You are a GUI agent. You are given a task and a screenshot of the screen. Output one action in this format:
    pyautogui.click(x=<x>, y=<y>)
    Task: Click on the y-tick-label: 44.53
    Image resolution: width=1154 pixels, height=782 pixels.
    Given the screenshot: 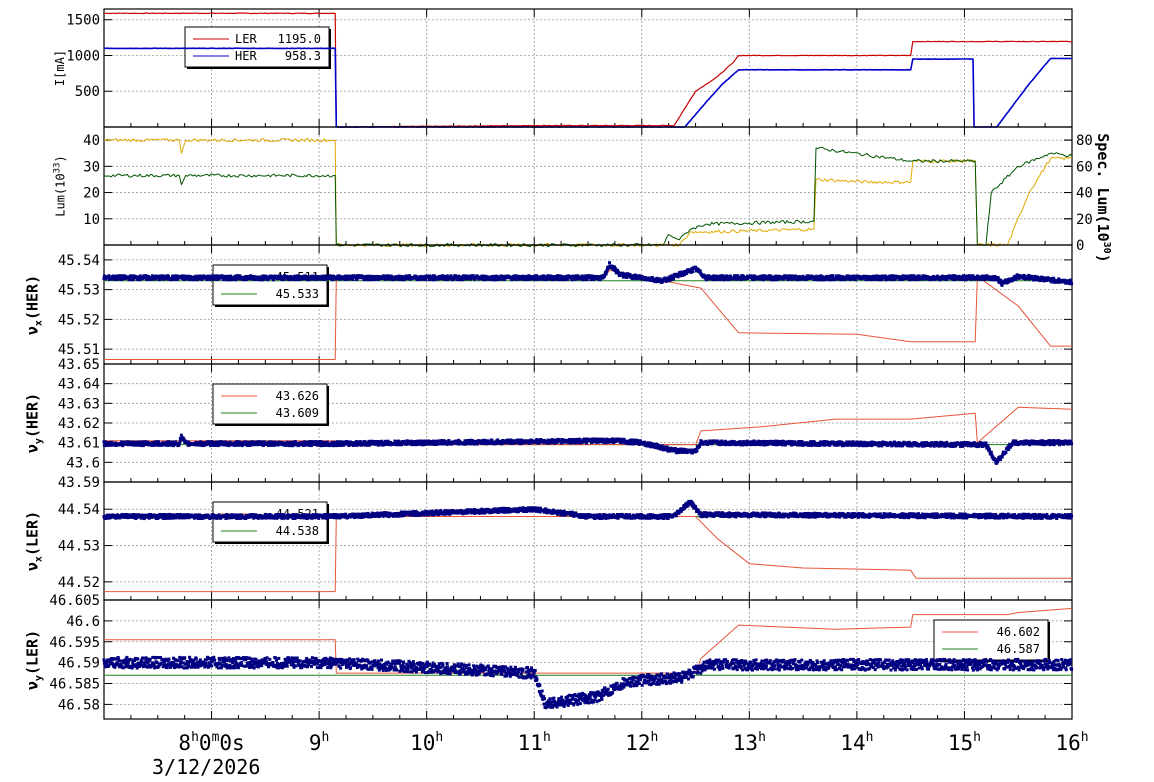 What is the action you would take?
    pyautogui.click(x=79, y=547)
    